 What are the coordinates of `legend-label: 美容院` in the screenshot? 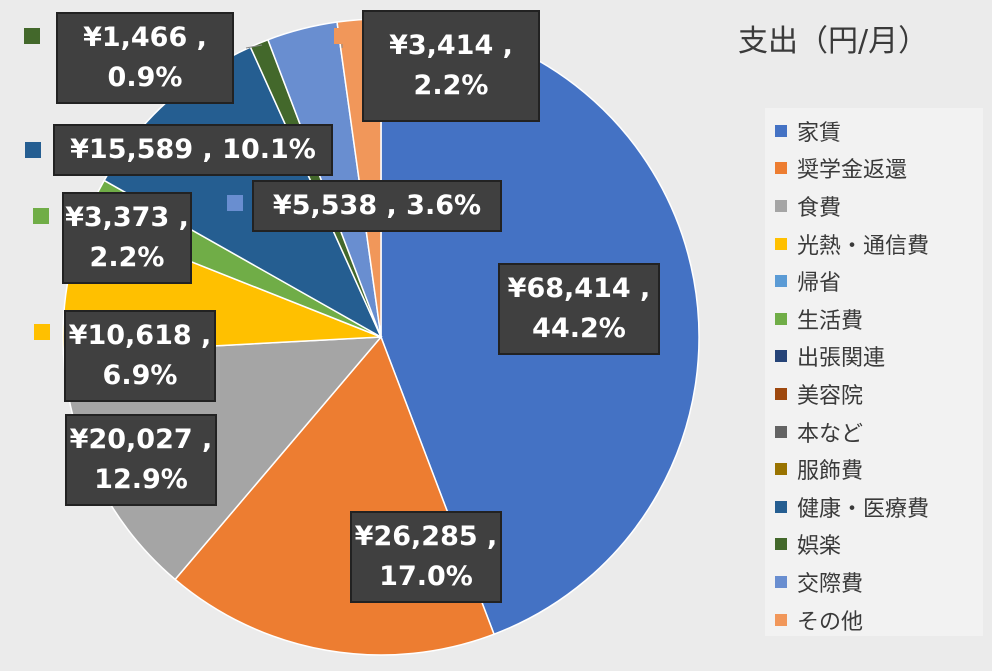 It's located at (830, 396).